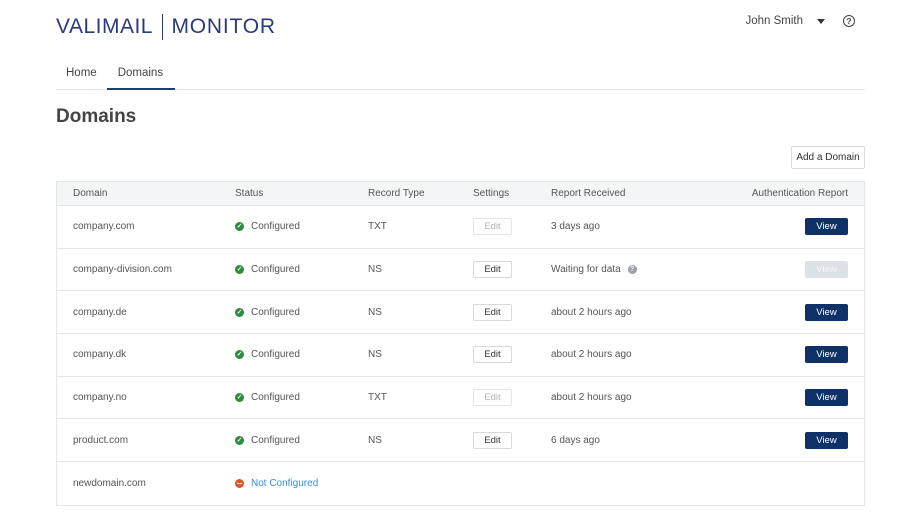  I want to click on column-header-authentication-report: Authentication Report, so click(799, 193).